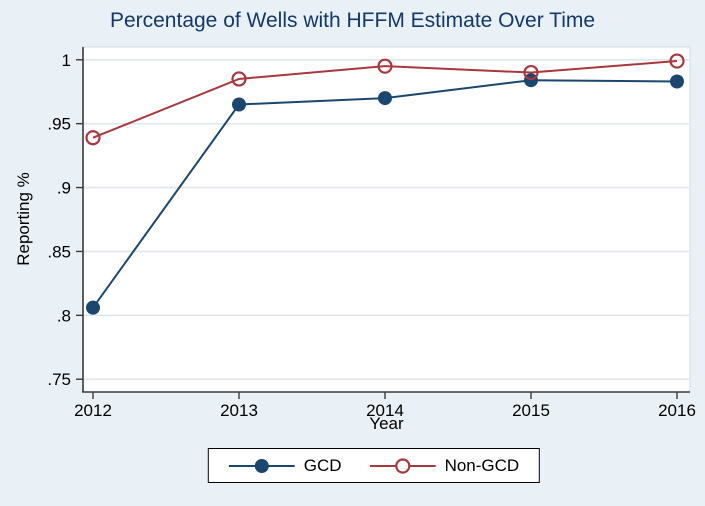 The height and width of the screenshot is (506, 705). Describe the element at coordinates (677, 410) in the screenshot. I see `x-tick-label: 2016` at that location.